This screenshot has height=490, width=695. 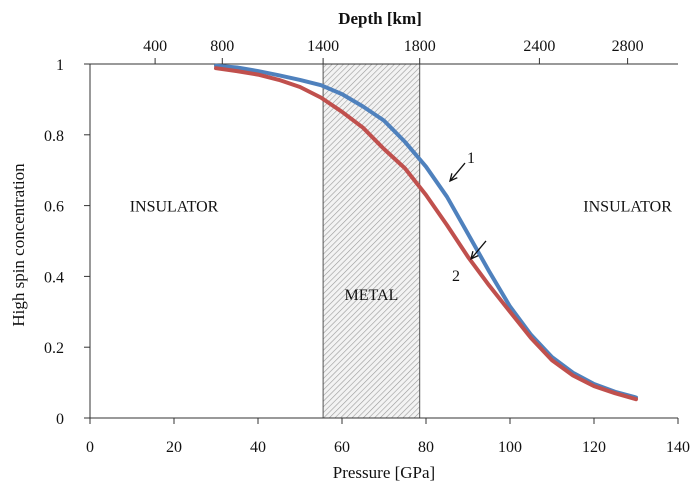 What do you see at coordinates (420, 46) in the screenshot?
I see `x2-tick-label: 1800` at bounding box center [420, 46].